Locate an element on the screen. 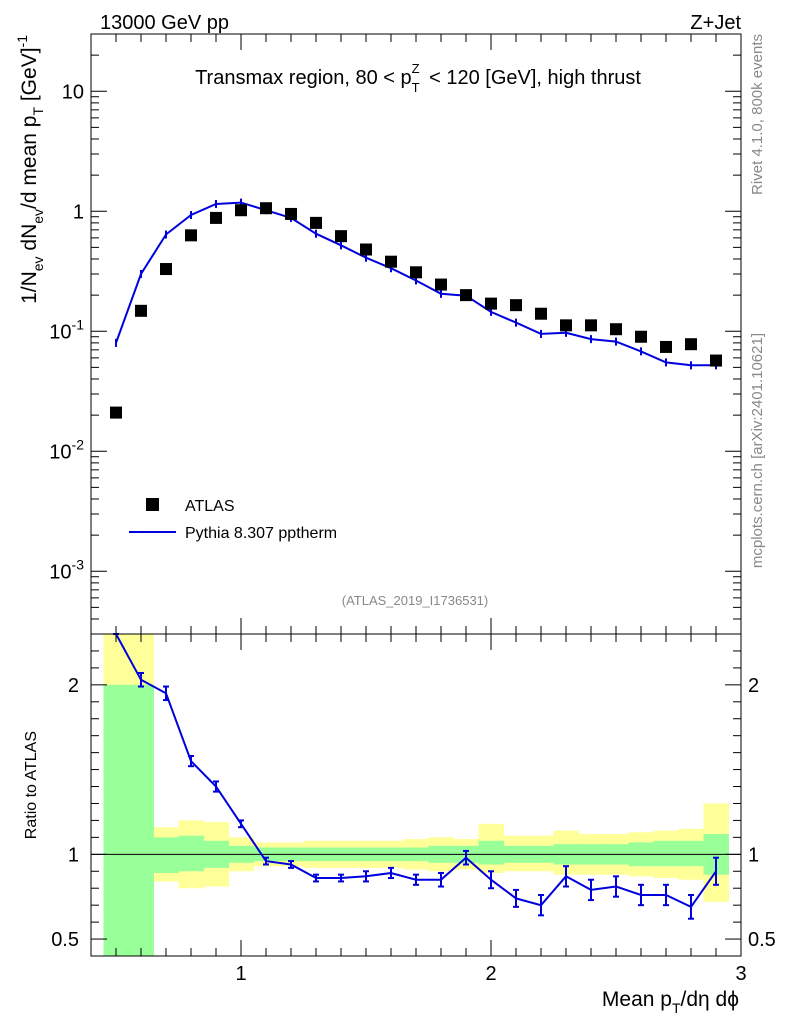 This screenshot has height=1024, width=786. y-tick-label: 1 is located at coordinates (78, 212).